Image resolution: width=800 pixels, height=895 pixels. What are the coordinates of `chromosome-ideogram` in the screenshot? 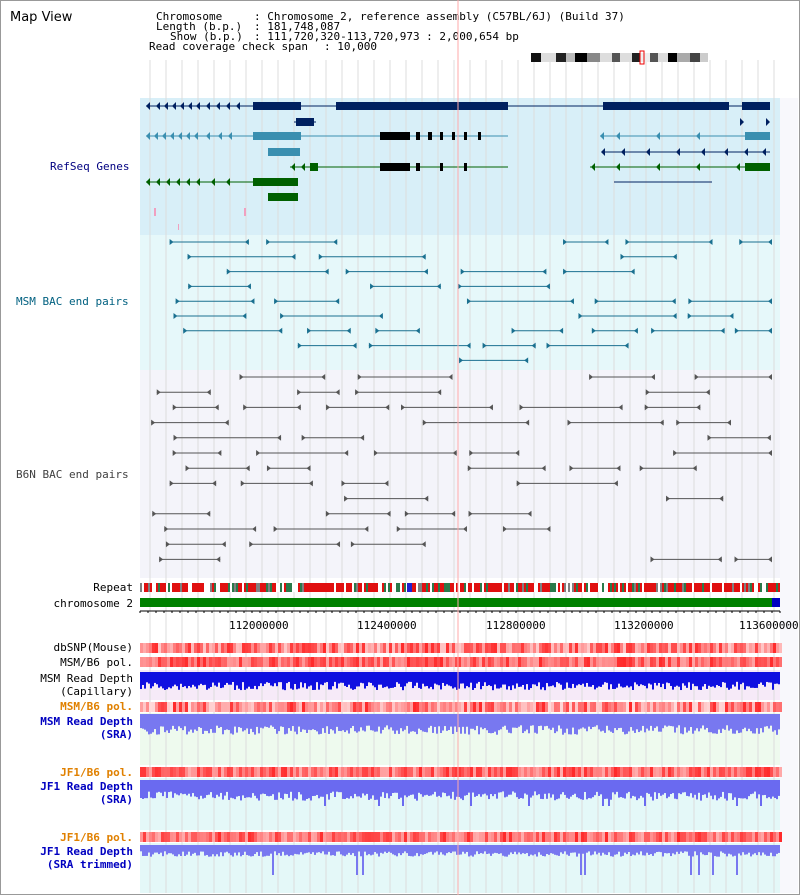 It's located at (619, 57).